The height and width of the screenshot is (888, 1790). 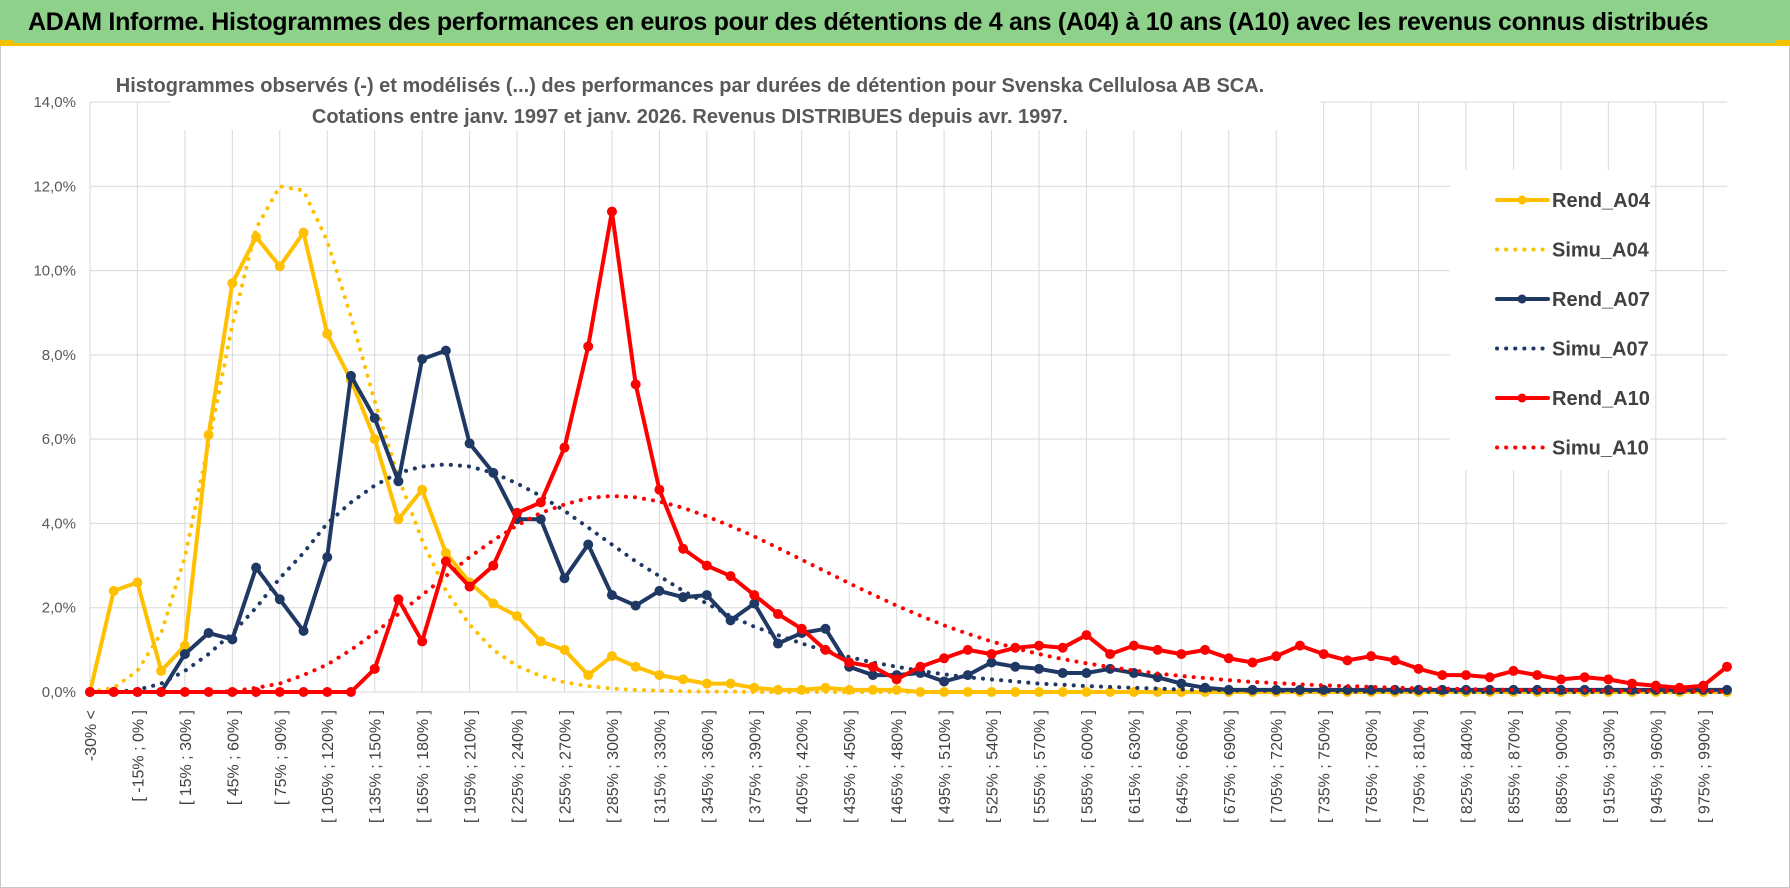 I want to click on x-tick-label: [ 105% ; 120% ], so click(x=328, y=766).